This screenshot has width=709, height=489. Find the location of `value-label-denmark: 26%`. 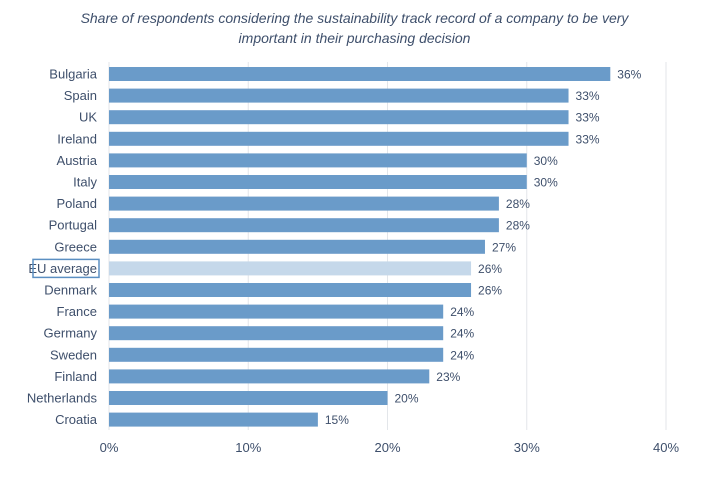

value-label-denmark: 26% is located at coordinates (490, 291).